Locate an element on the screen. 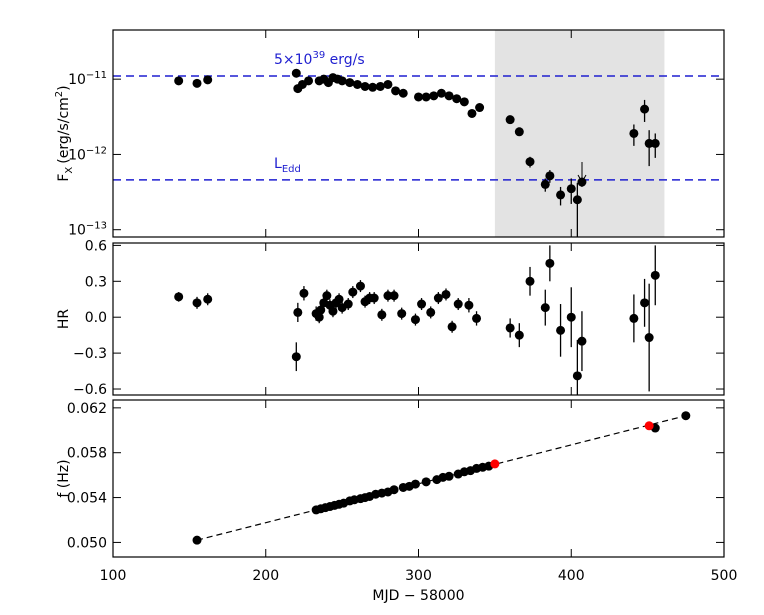 The width and height of the screenshot is (764, 615). text-part: 0.0 is located at coordinates (96, 318).